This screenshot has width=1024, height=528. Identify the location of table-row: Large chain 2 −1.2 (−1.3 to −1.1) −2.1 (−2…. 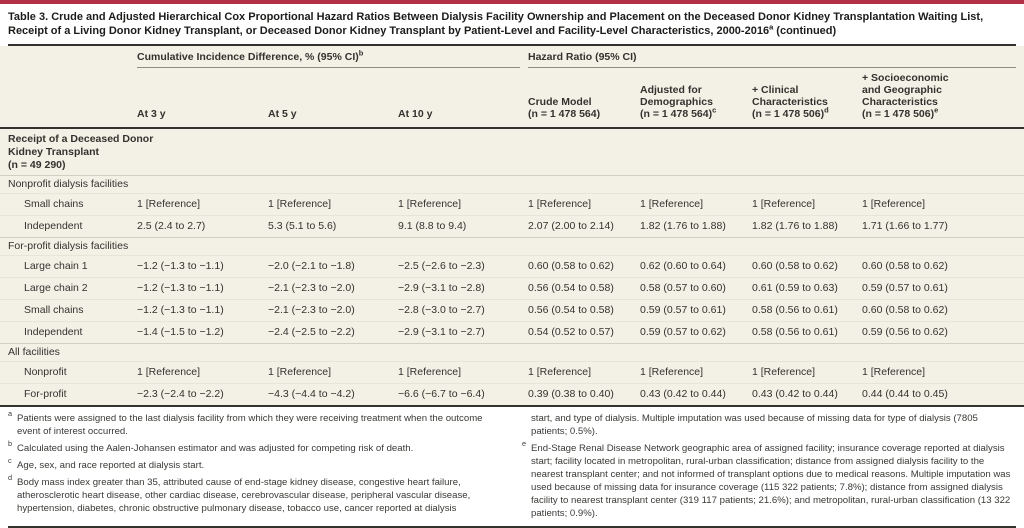
(512, 288).